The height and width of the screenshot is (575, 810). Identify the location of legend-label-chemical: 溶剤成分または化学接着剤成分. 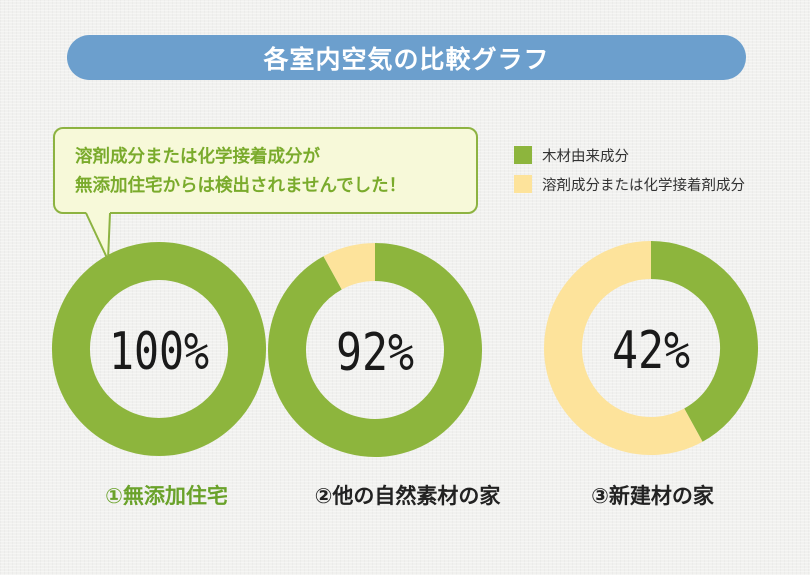
(643, 185).